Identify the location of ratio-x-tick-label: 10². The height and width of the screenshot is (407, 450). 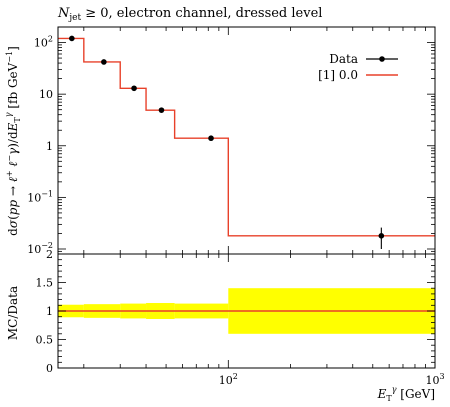
(228, 379).